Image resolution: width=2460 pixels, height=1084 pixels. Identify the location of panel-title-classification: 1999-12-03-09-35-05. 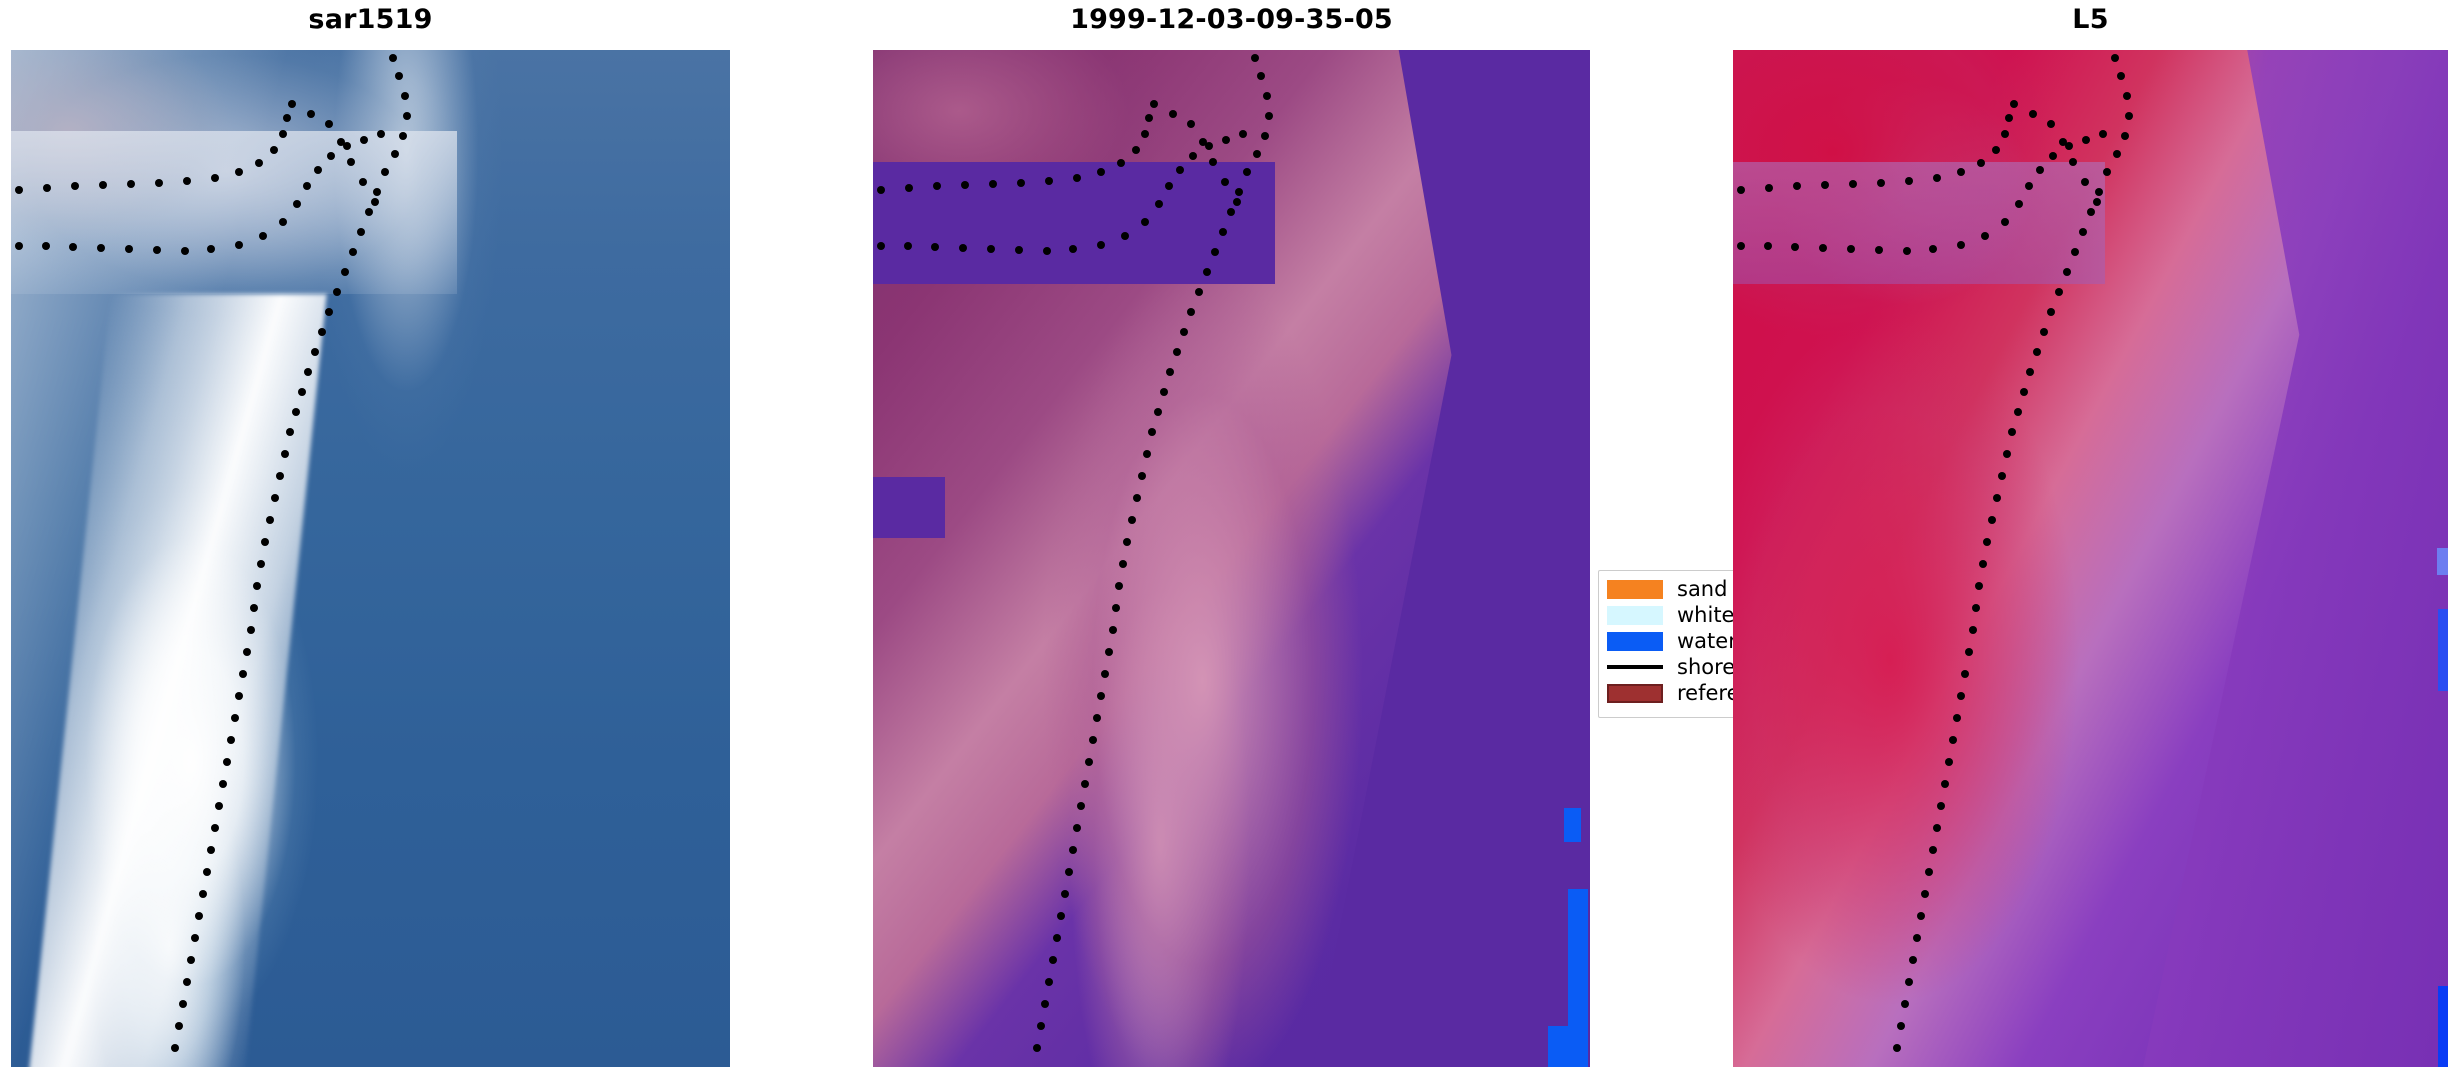
(1231, 19).